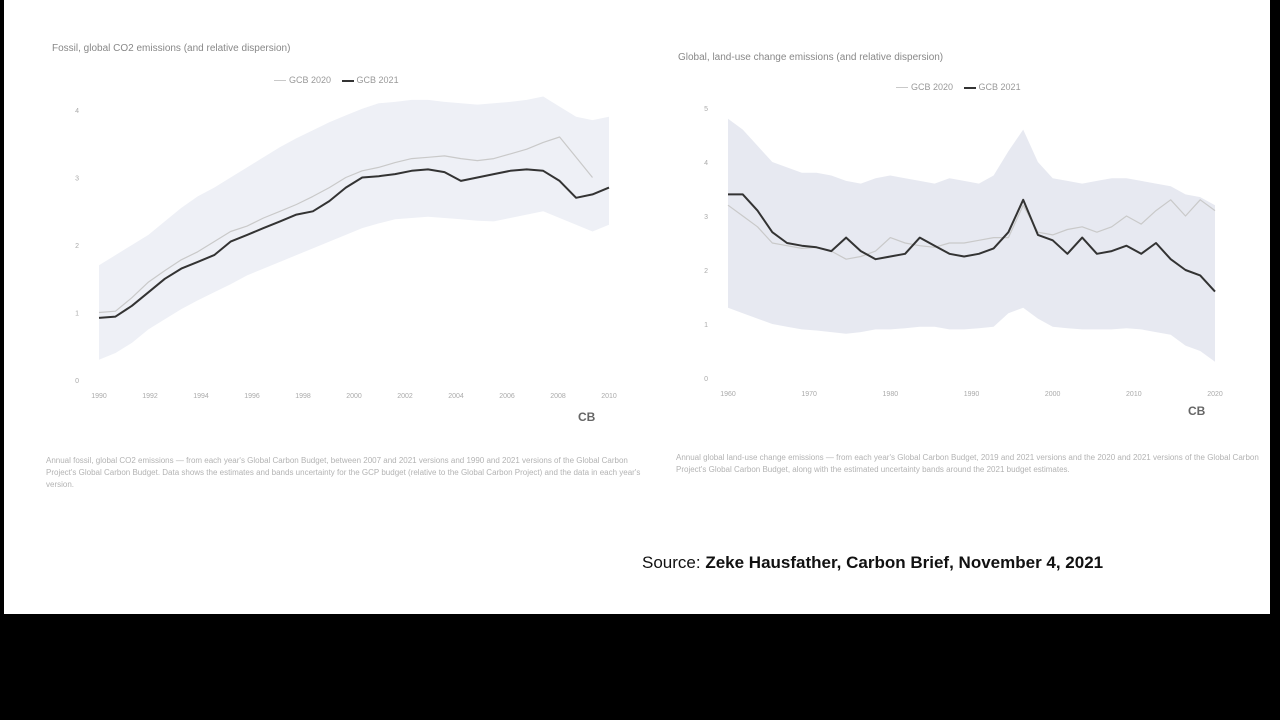  I want to click on x-tick-label: 1980, so click(891, 394).